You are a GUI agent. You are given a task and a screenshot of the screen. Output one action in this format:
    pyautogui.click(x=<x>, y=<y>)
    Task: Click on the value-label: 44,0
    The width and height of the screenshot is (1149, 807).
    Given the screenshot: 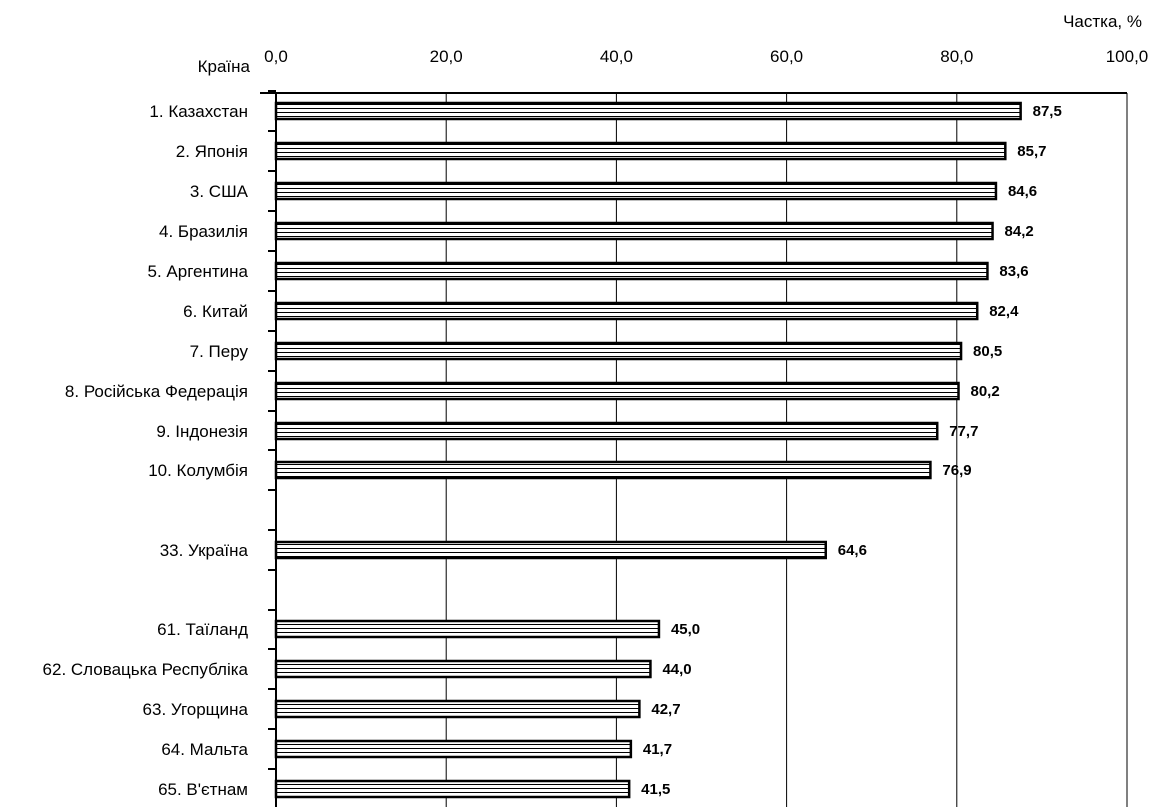 What is the action you would take?
    pyautogui.click(x=676, y=669)
    